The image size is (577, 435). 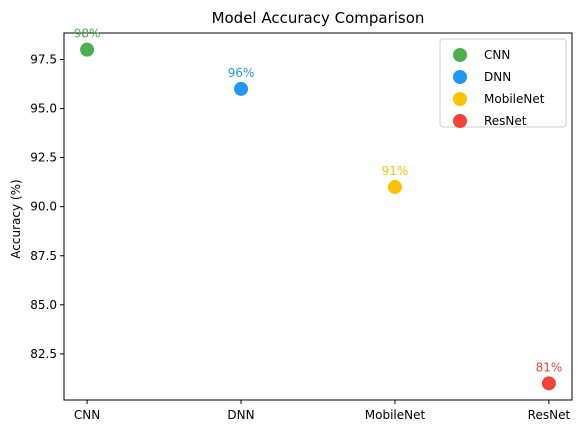 I want to click on data-label-resnet: 81%, so click(x=549, y=367).